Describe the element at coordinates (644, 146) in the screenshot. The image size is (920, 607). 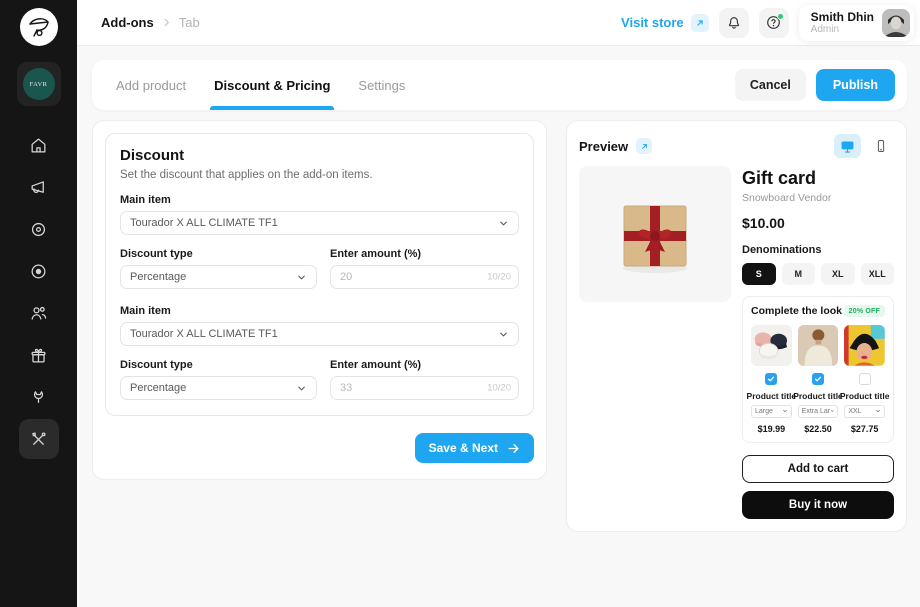
I see `preview-open-link` at that location.